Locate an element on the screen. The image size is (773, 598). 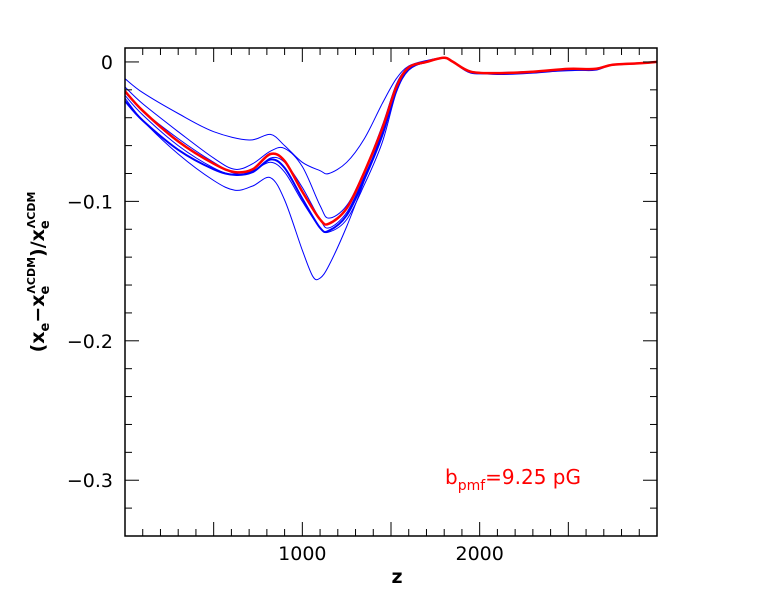
y-axis-title: (xe−xeΛCDM)/xeΛCDM is located at coordinates (39, 272).